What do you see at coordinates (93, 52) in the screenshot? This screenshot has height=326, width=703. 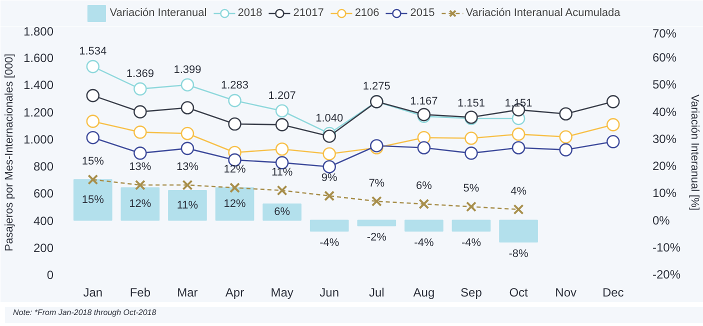 I see `data-label: 1.534` at bounding box center [93, 52].